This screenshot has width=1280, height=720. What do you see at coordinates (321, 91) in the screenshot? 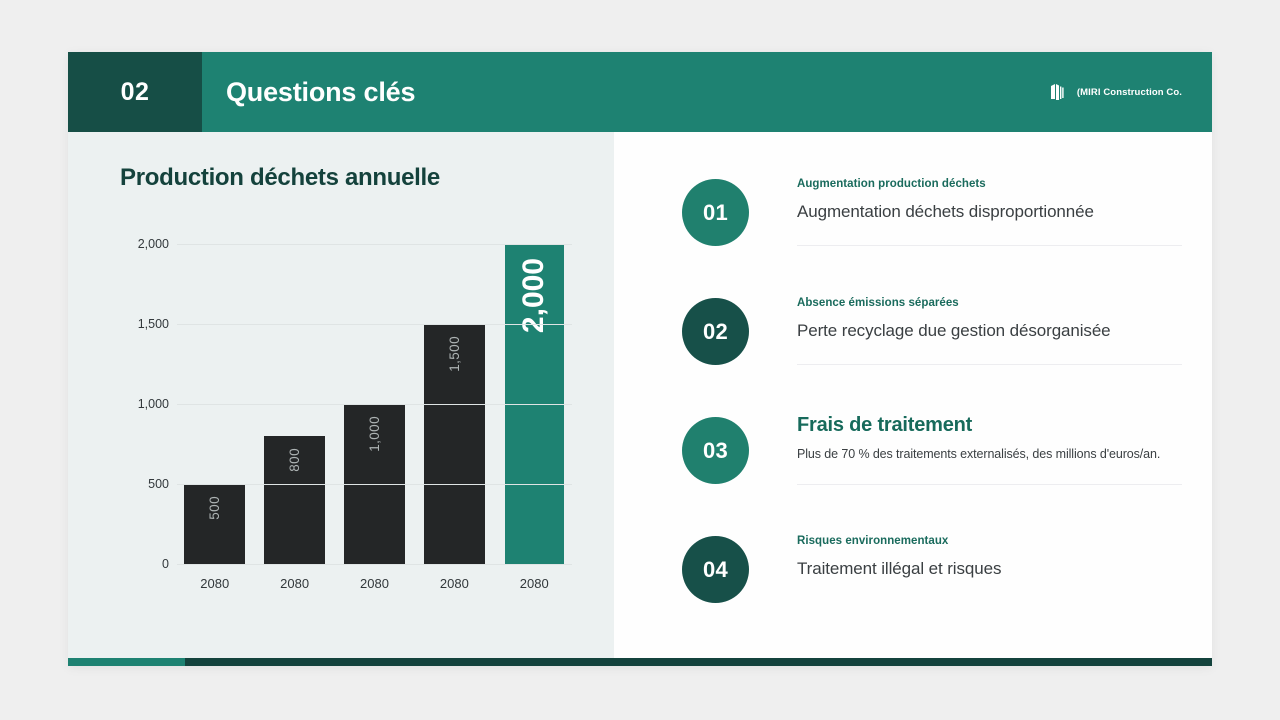
I see `page-title: Questions clés` at bounding box center [321, 91].